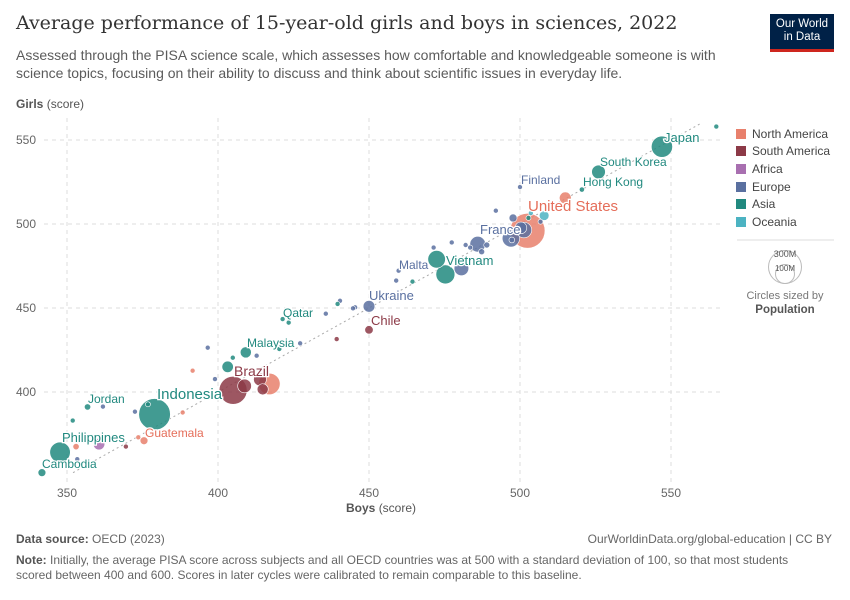 This screenshot has width=850, height=600. What do you see at coordinates (106, 399) in the screenshot?
I see `point-label: Jordan` at bounding box center [106, 399].